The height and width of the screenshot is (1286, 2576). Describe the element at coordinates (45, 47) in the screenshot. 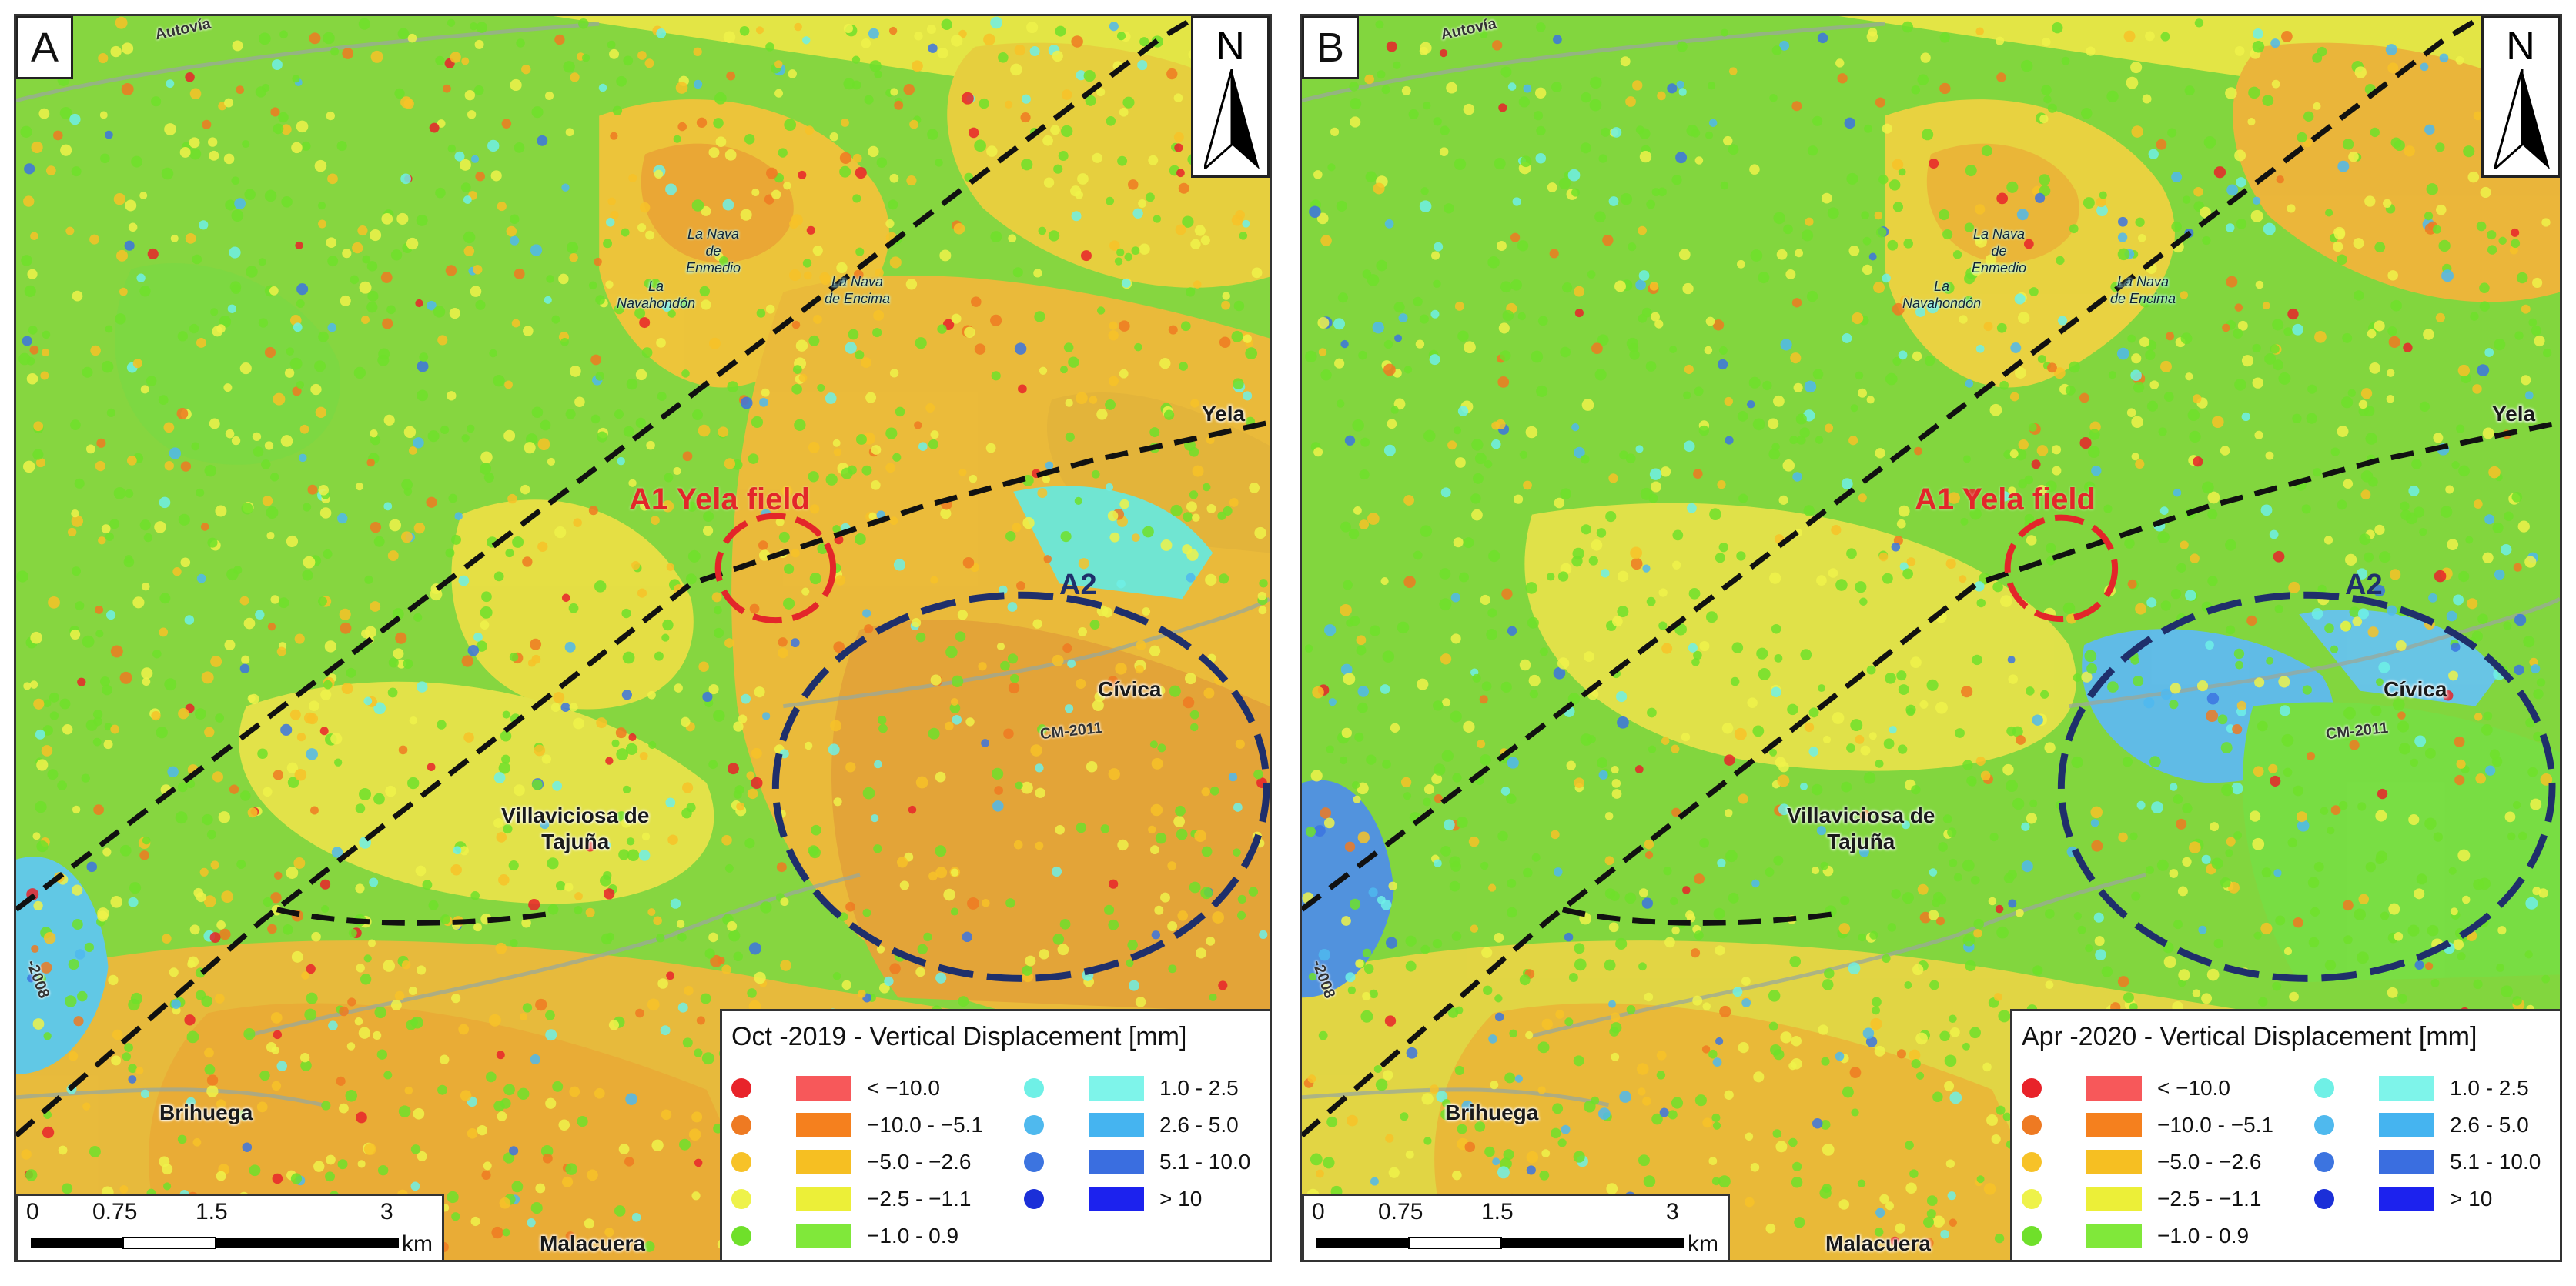

I see `panel-letter: A` at that location.